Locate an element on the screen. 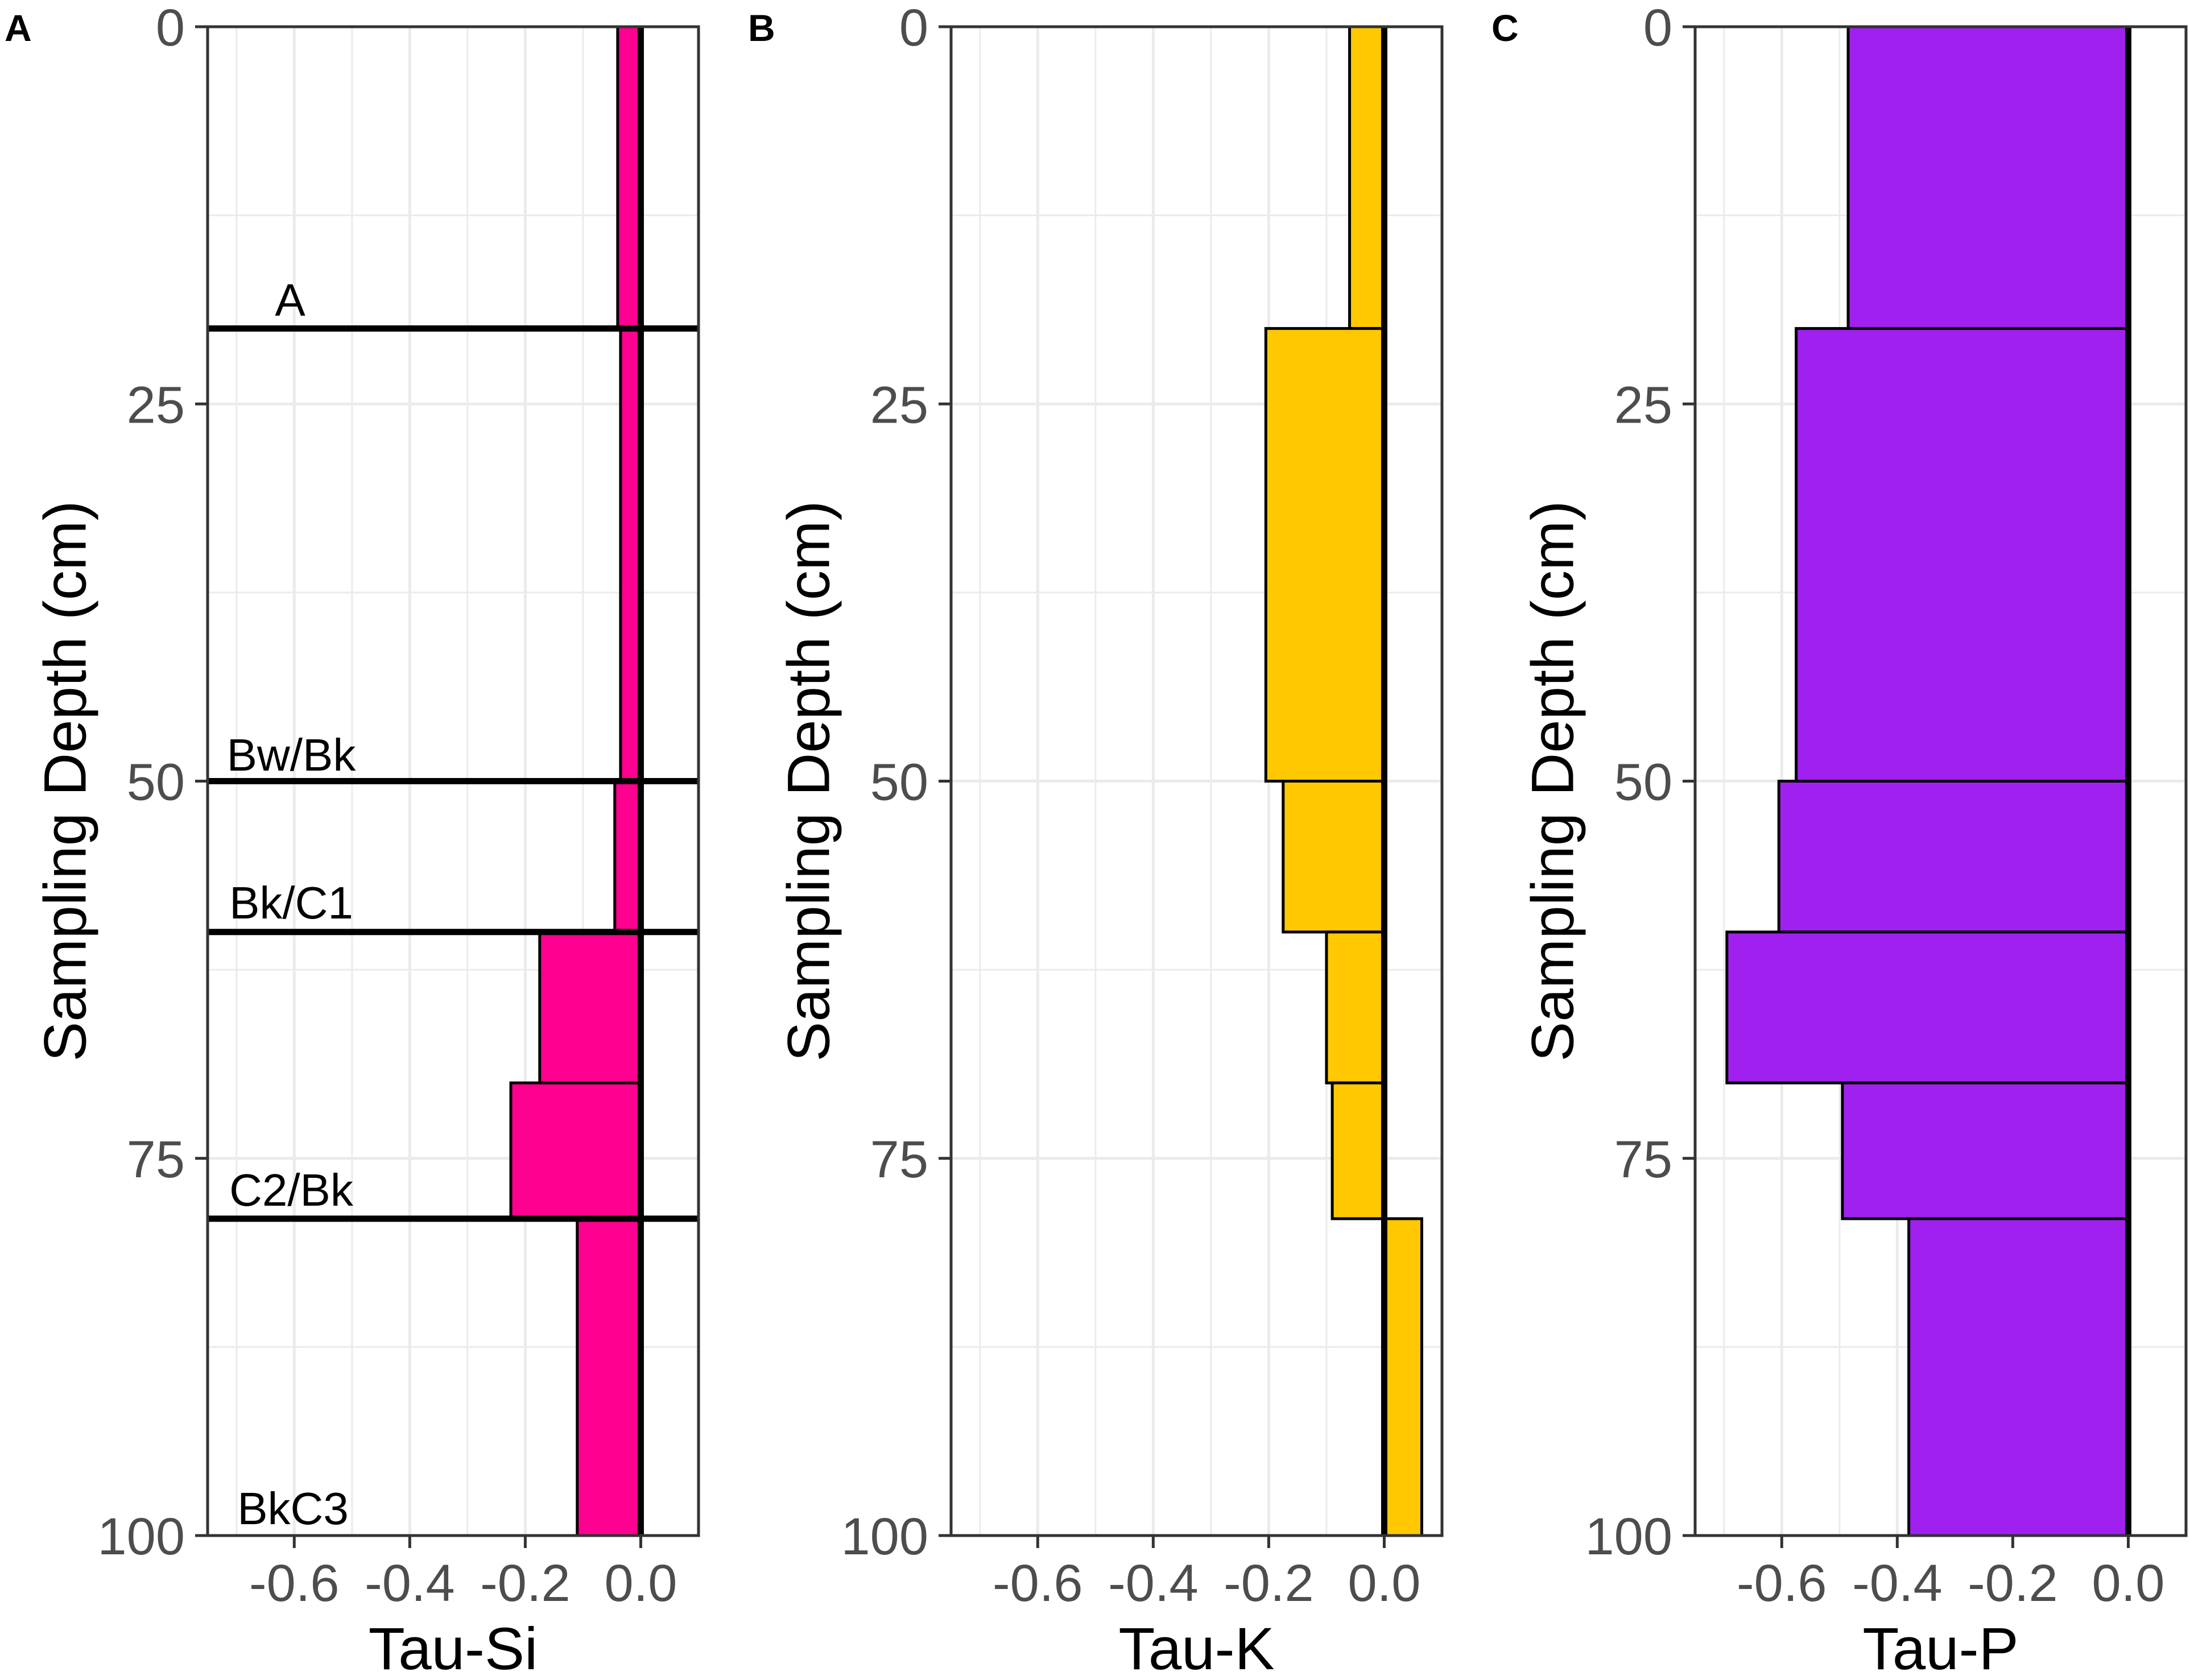 Image resolution: width=2190 pixels, height=1680 pixels. horizon-label: A is located at coordinates (290, 300).